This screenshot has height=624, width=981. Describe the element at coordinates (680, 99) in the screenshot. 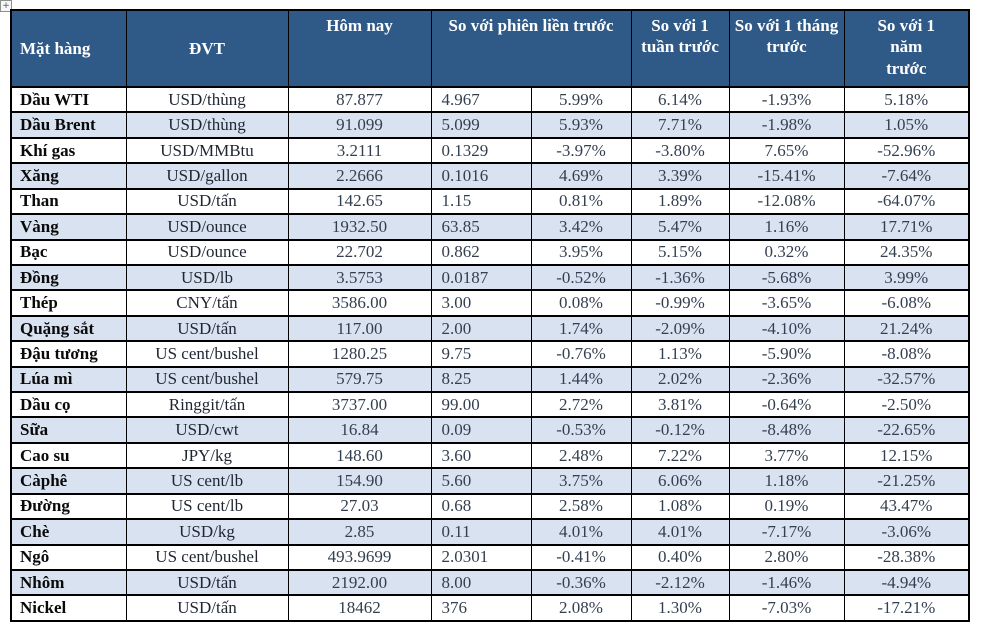

I see `cell-week: 6.14%` at that location.